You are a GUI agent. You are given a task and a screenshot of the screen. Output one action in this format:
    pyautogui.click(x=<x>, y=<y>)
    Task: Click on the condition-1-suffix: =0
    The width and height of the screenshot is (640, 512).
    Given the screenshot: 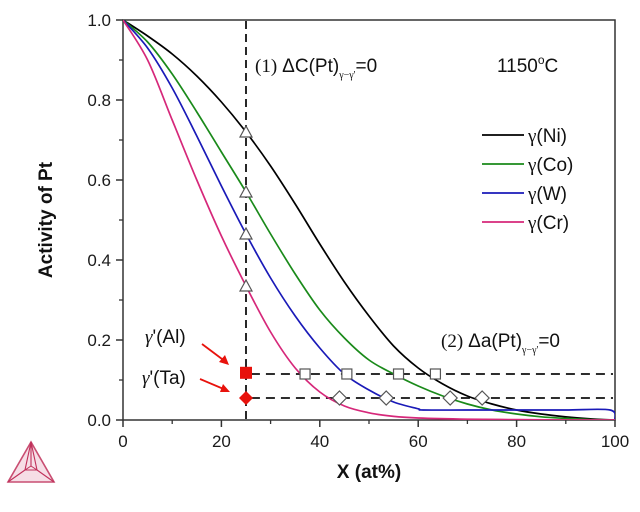 What is the action you would take?
    pyautogui.click(x=366, y=66)
    